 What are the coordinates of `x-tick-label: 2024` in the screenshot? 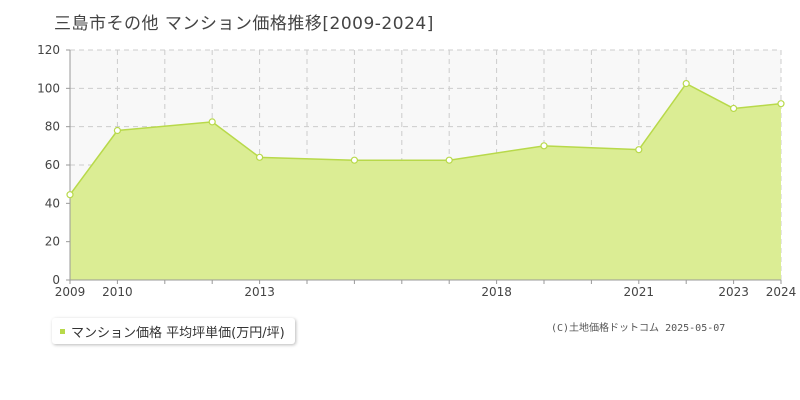 It's located at (781, 292).